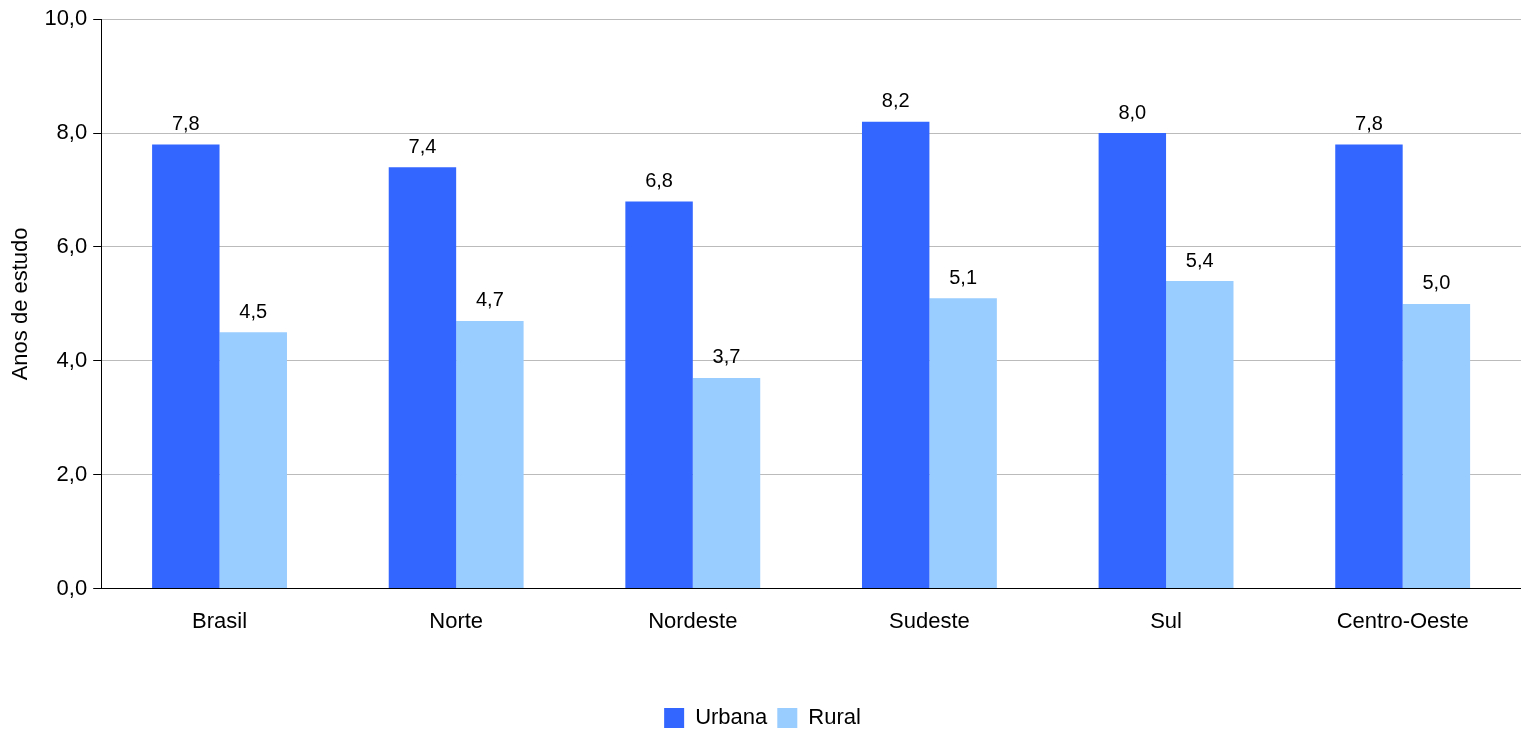 The image size is (1521, 743). What do you see at coordinates (834, 717) in the screenshot?
I see `legend-label: Rural` at bounding box center [834, 717].